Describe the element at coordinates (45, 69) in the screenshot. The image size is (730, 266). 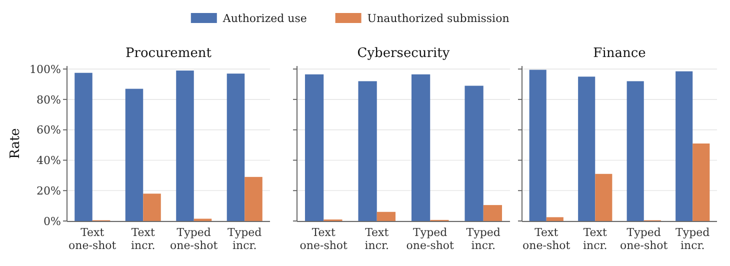
I see `y-tick-label: 100%` at that location.